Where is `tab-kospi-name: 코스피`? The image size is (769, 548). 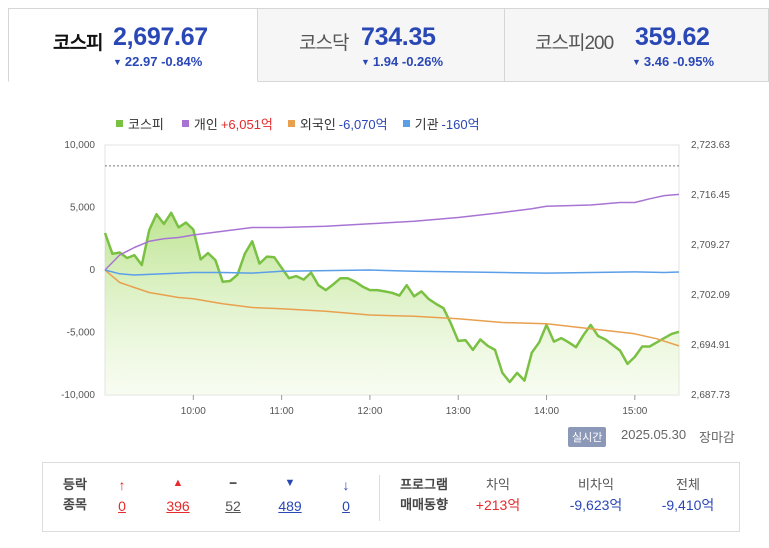
tab-kospi-name: 코스피 is located at coordinates (78, 43).